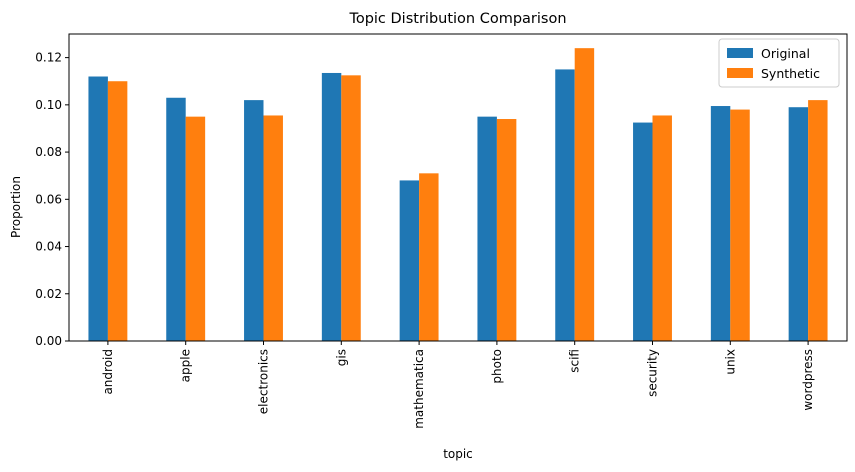 The height and width of the screenshot is (472, 855). What do you see at coordinates (48, 58) in the screenshot?
I see `y-tick-label: 0.12` at bounding box center [48, 58].